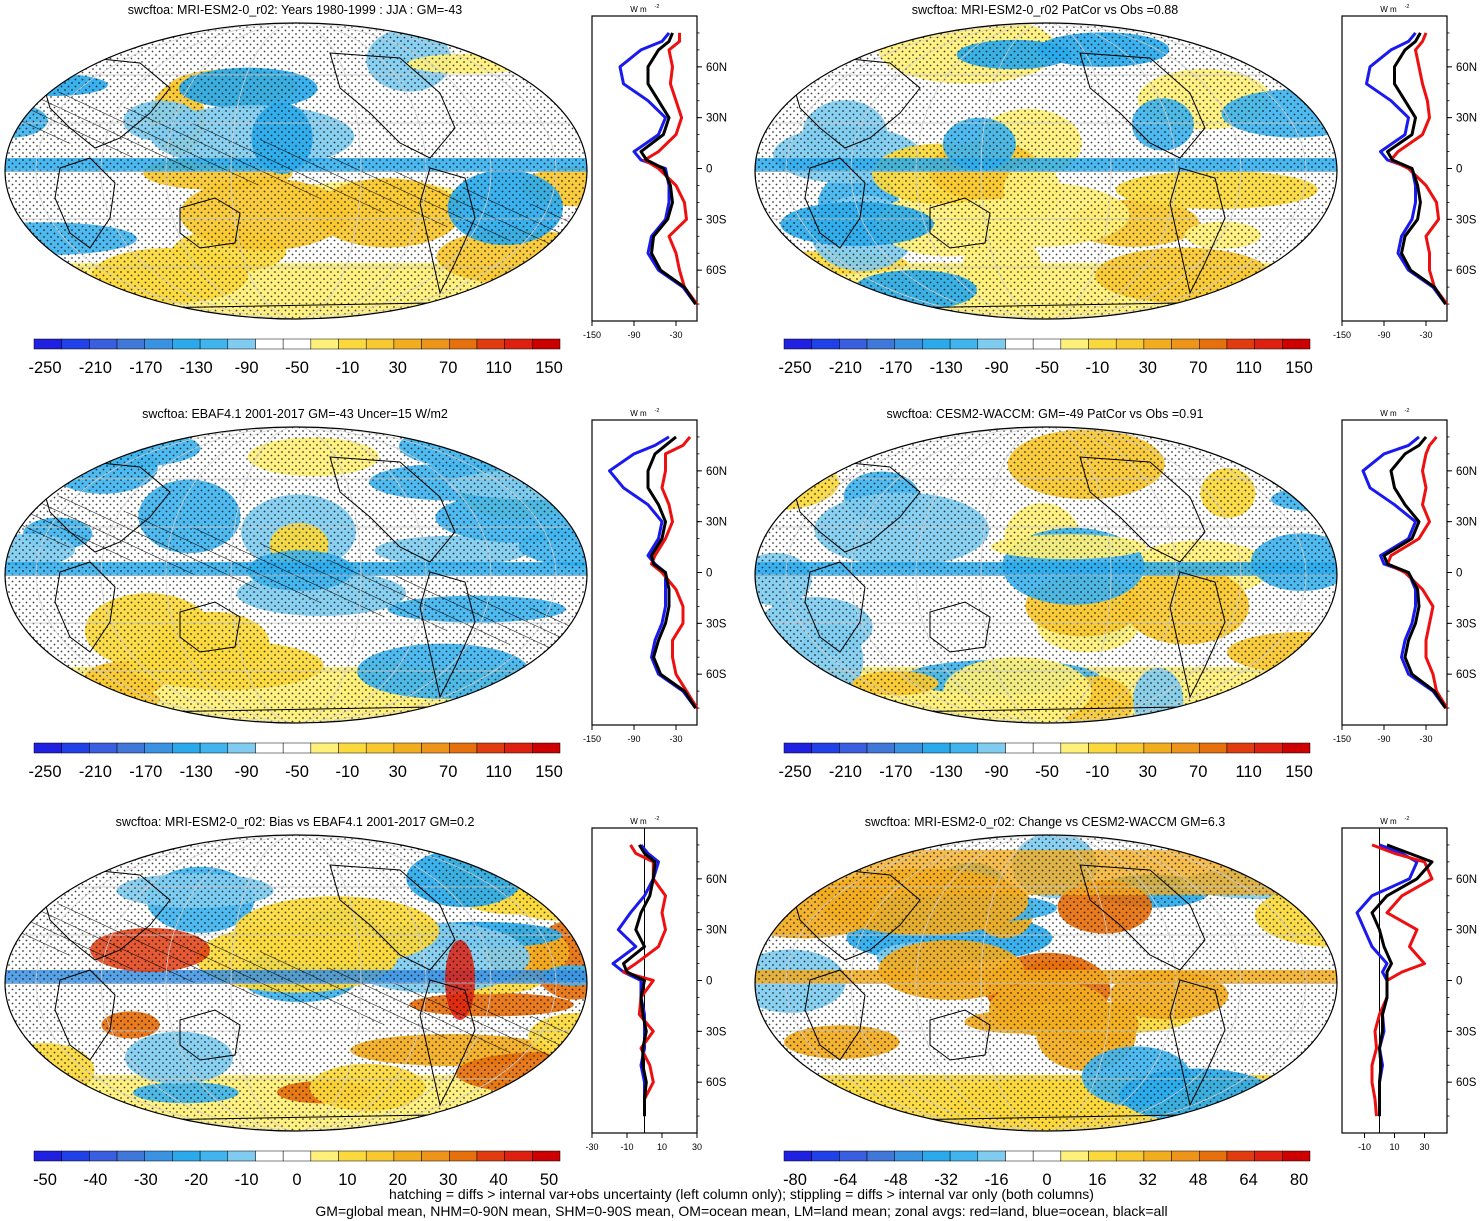 This screenshot has height=1221, width=1483. What do you see at coordinates (674, 572) in the screenshot?
I see `zonal-series-land` at bounding box center [674, 572].